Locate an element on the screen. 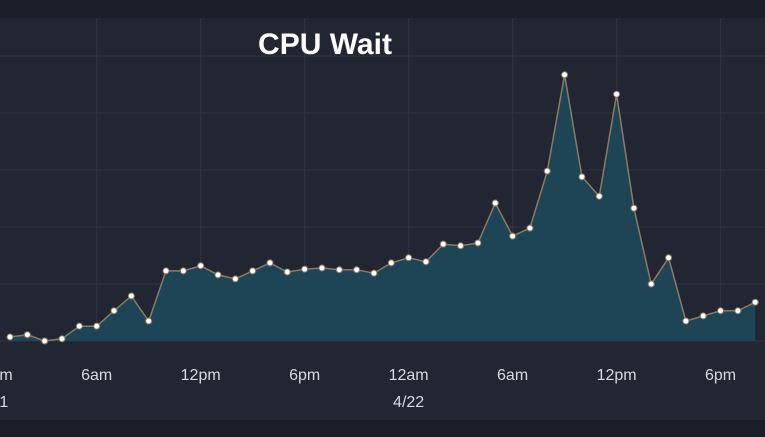 This screenshot has width=765, height=437. chart-title: CPU Wait is located at coordinates (325, 44).